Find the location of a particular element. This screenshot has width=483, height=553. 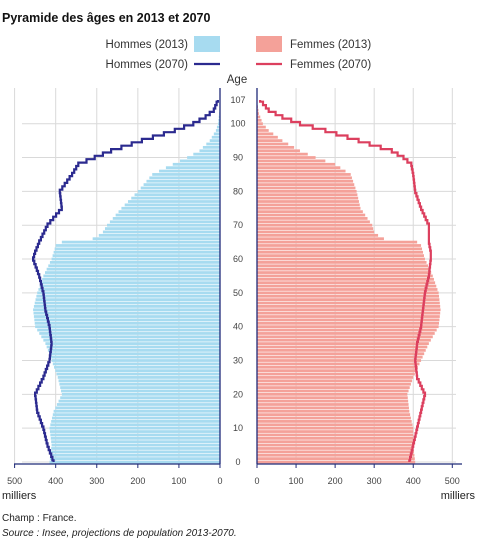

x-tick-label: 100 is located at coordinates (296, 481).